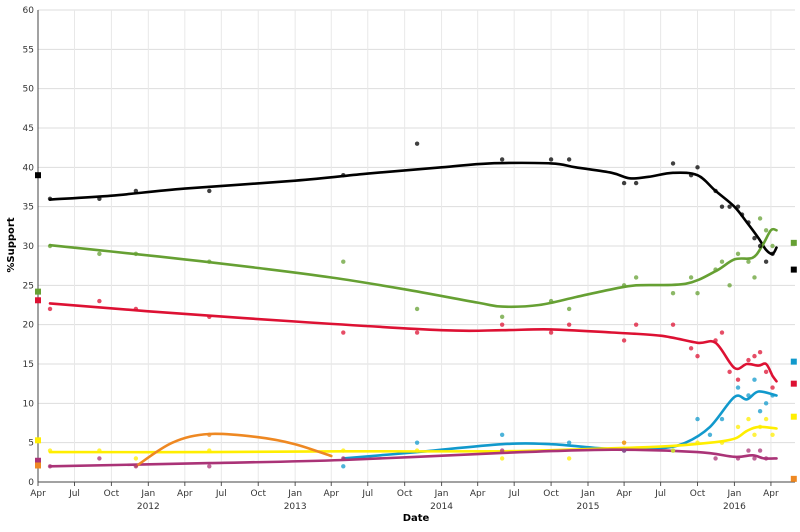 The height and width of the screenshot is (532, 800). What do you see at coordinates (28, 286) in the screenshot?
I see `y-tick-label: 25` at bounding box center [28, 286].